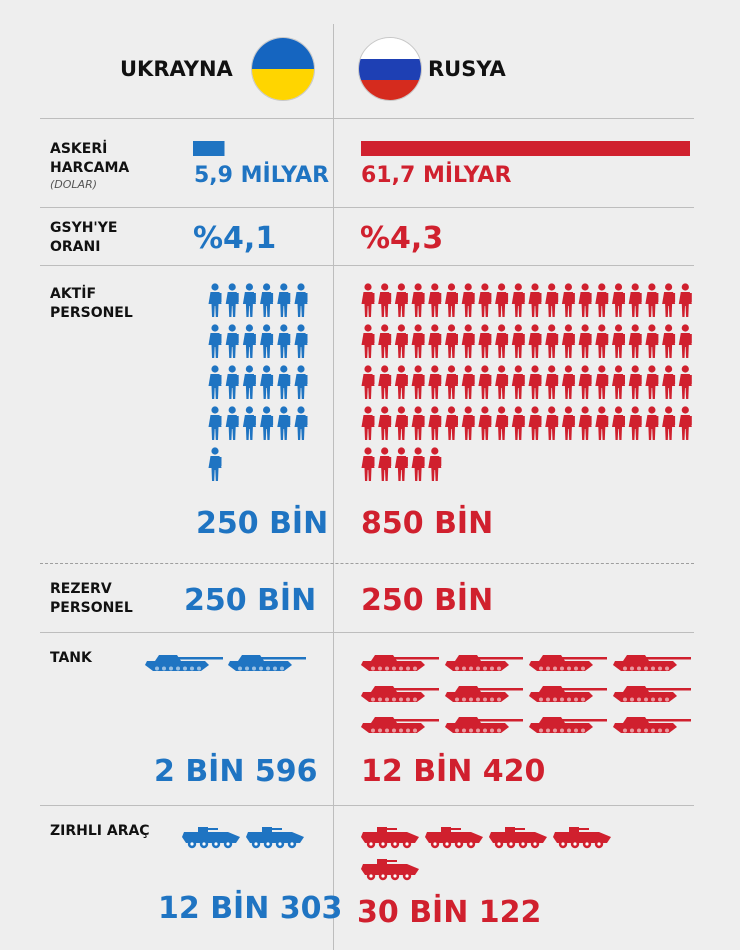 The width and height of the screenshot is (740, 950). I want to click on russia-flag, so click(390, 69).